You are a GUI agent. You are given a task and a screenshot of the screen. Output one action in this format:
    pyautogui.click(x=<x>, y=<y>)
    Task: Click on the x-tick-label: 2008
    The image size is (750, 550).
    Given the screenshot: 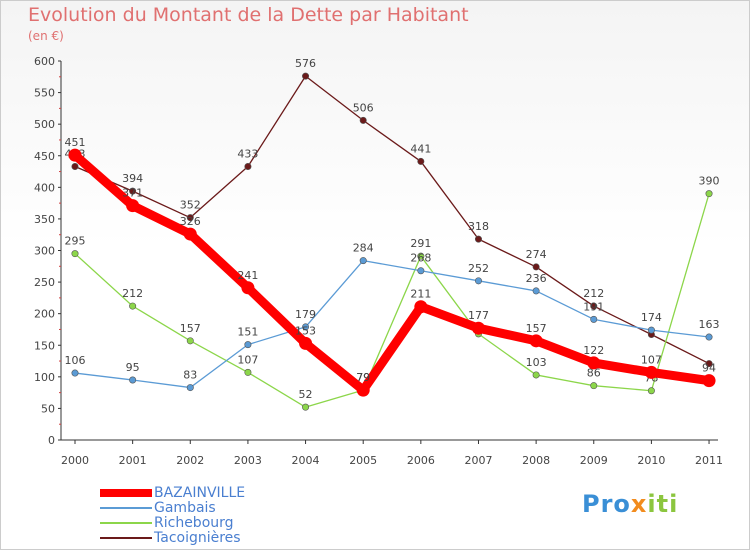 What is the action you would take?
    pyautogui.click(x=536, y=460)
    